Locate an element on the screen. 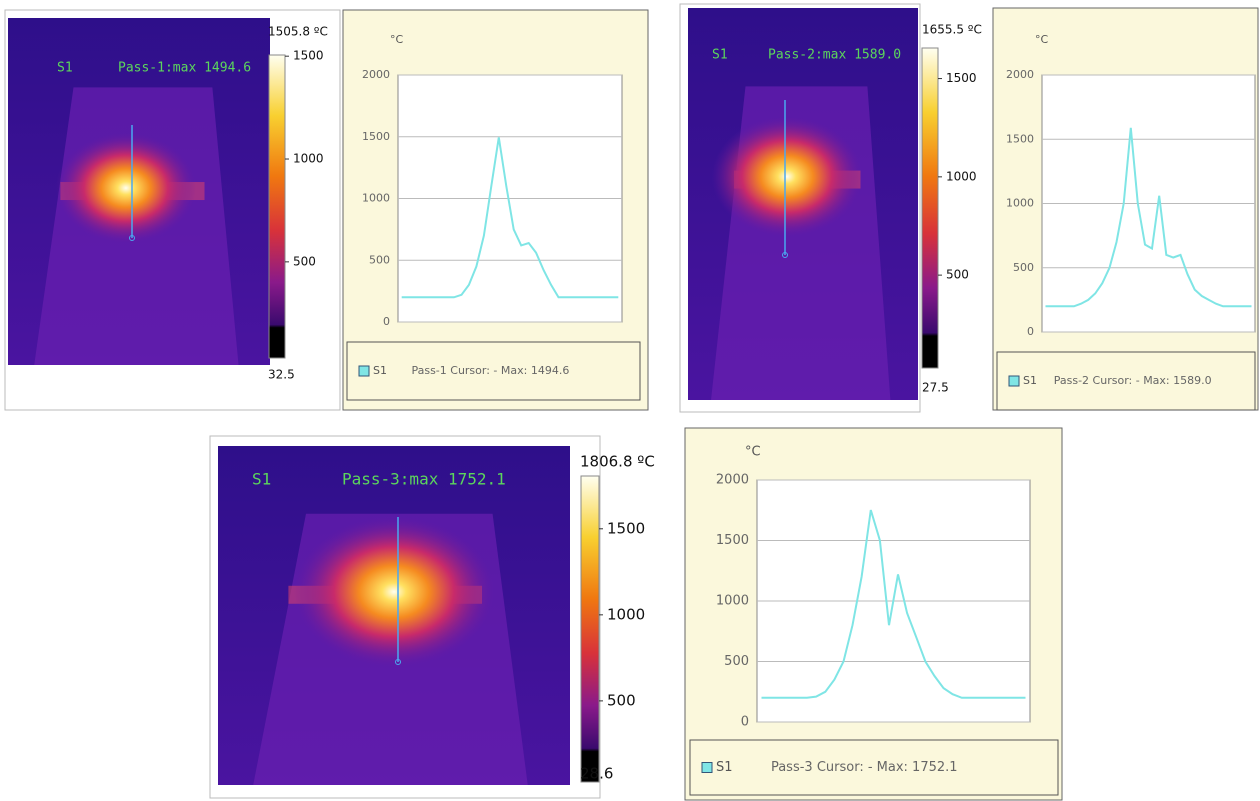 The height and width of the screenshot is (801, 1260). scale-max: 1505.8 ºC is located at coordinates (298, 32).